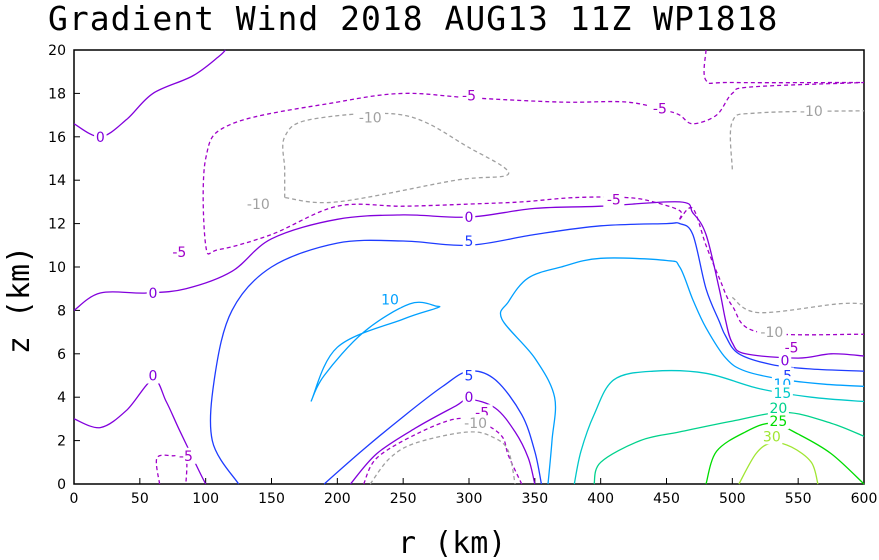 Image resolution: width=879 pixels, height=560 pixels. I want to click on x-tick-label: 150, so click(271, 499).